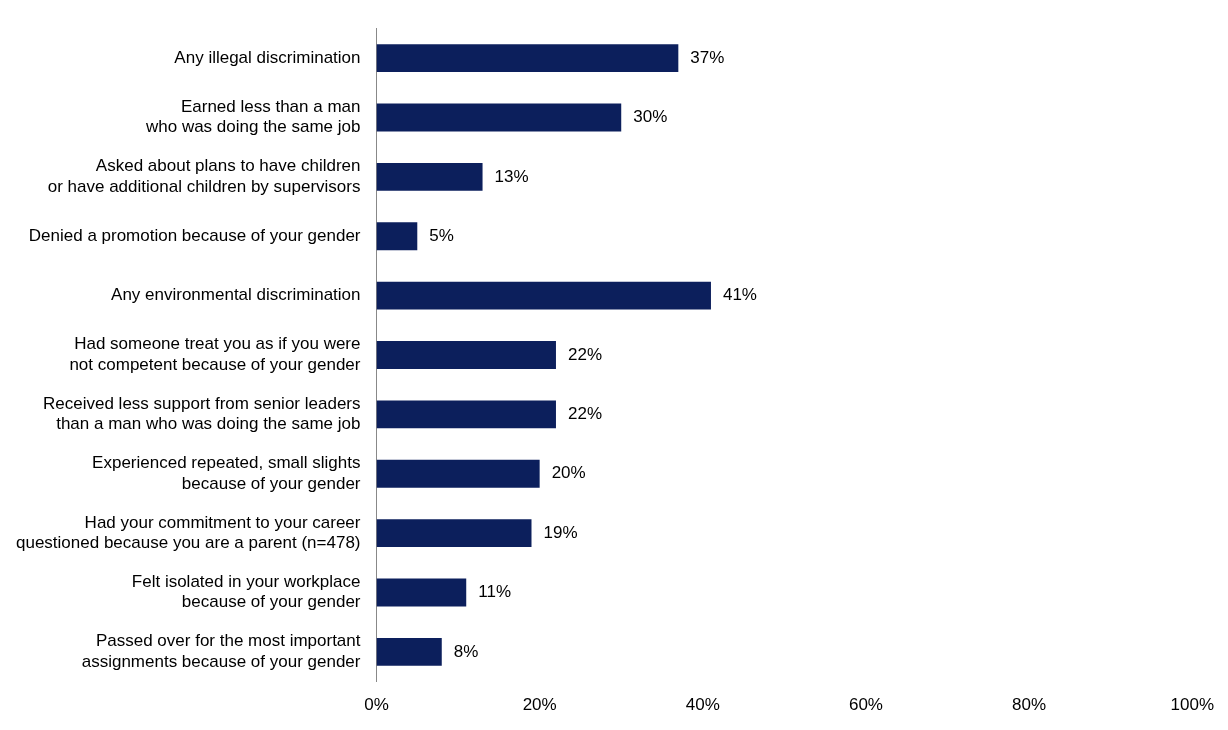  Describe the element at coordinates (707, 57) in the screenshot. I see `data-label: 37%` at that location.